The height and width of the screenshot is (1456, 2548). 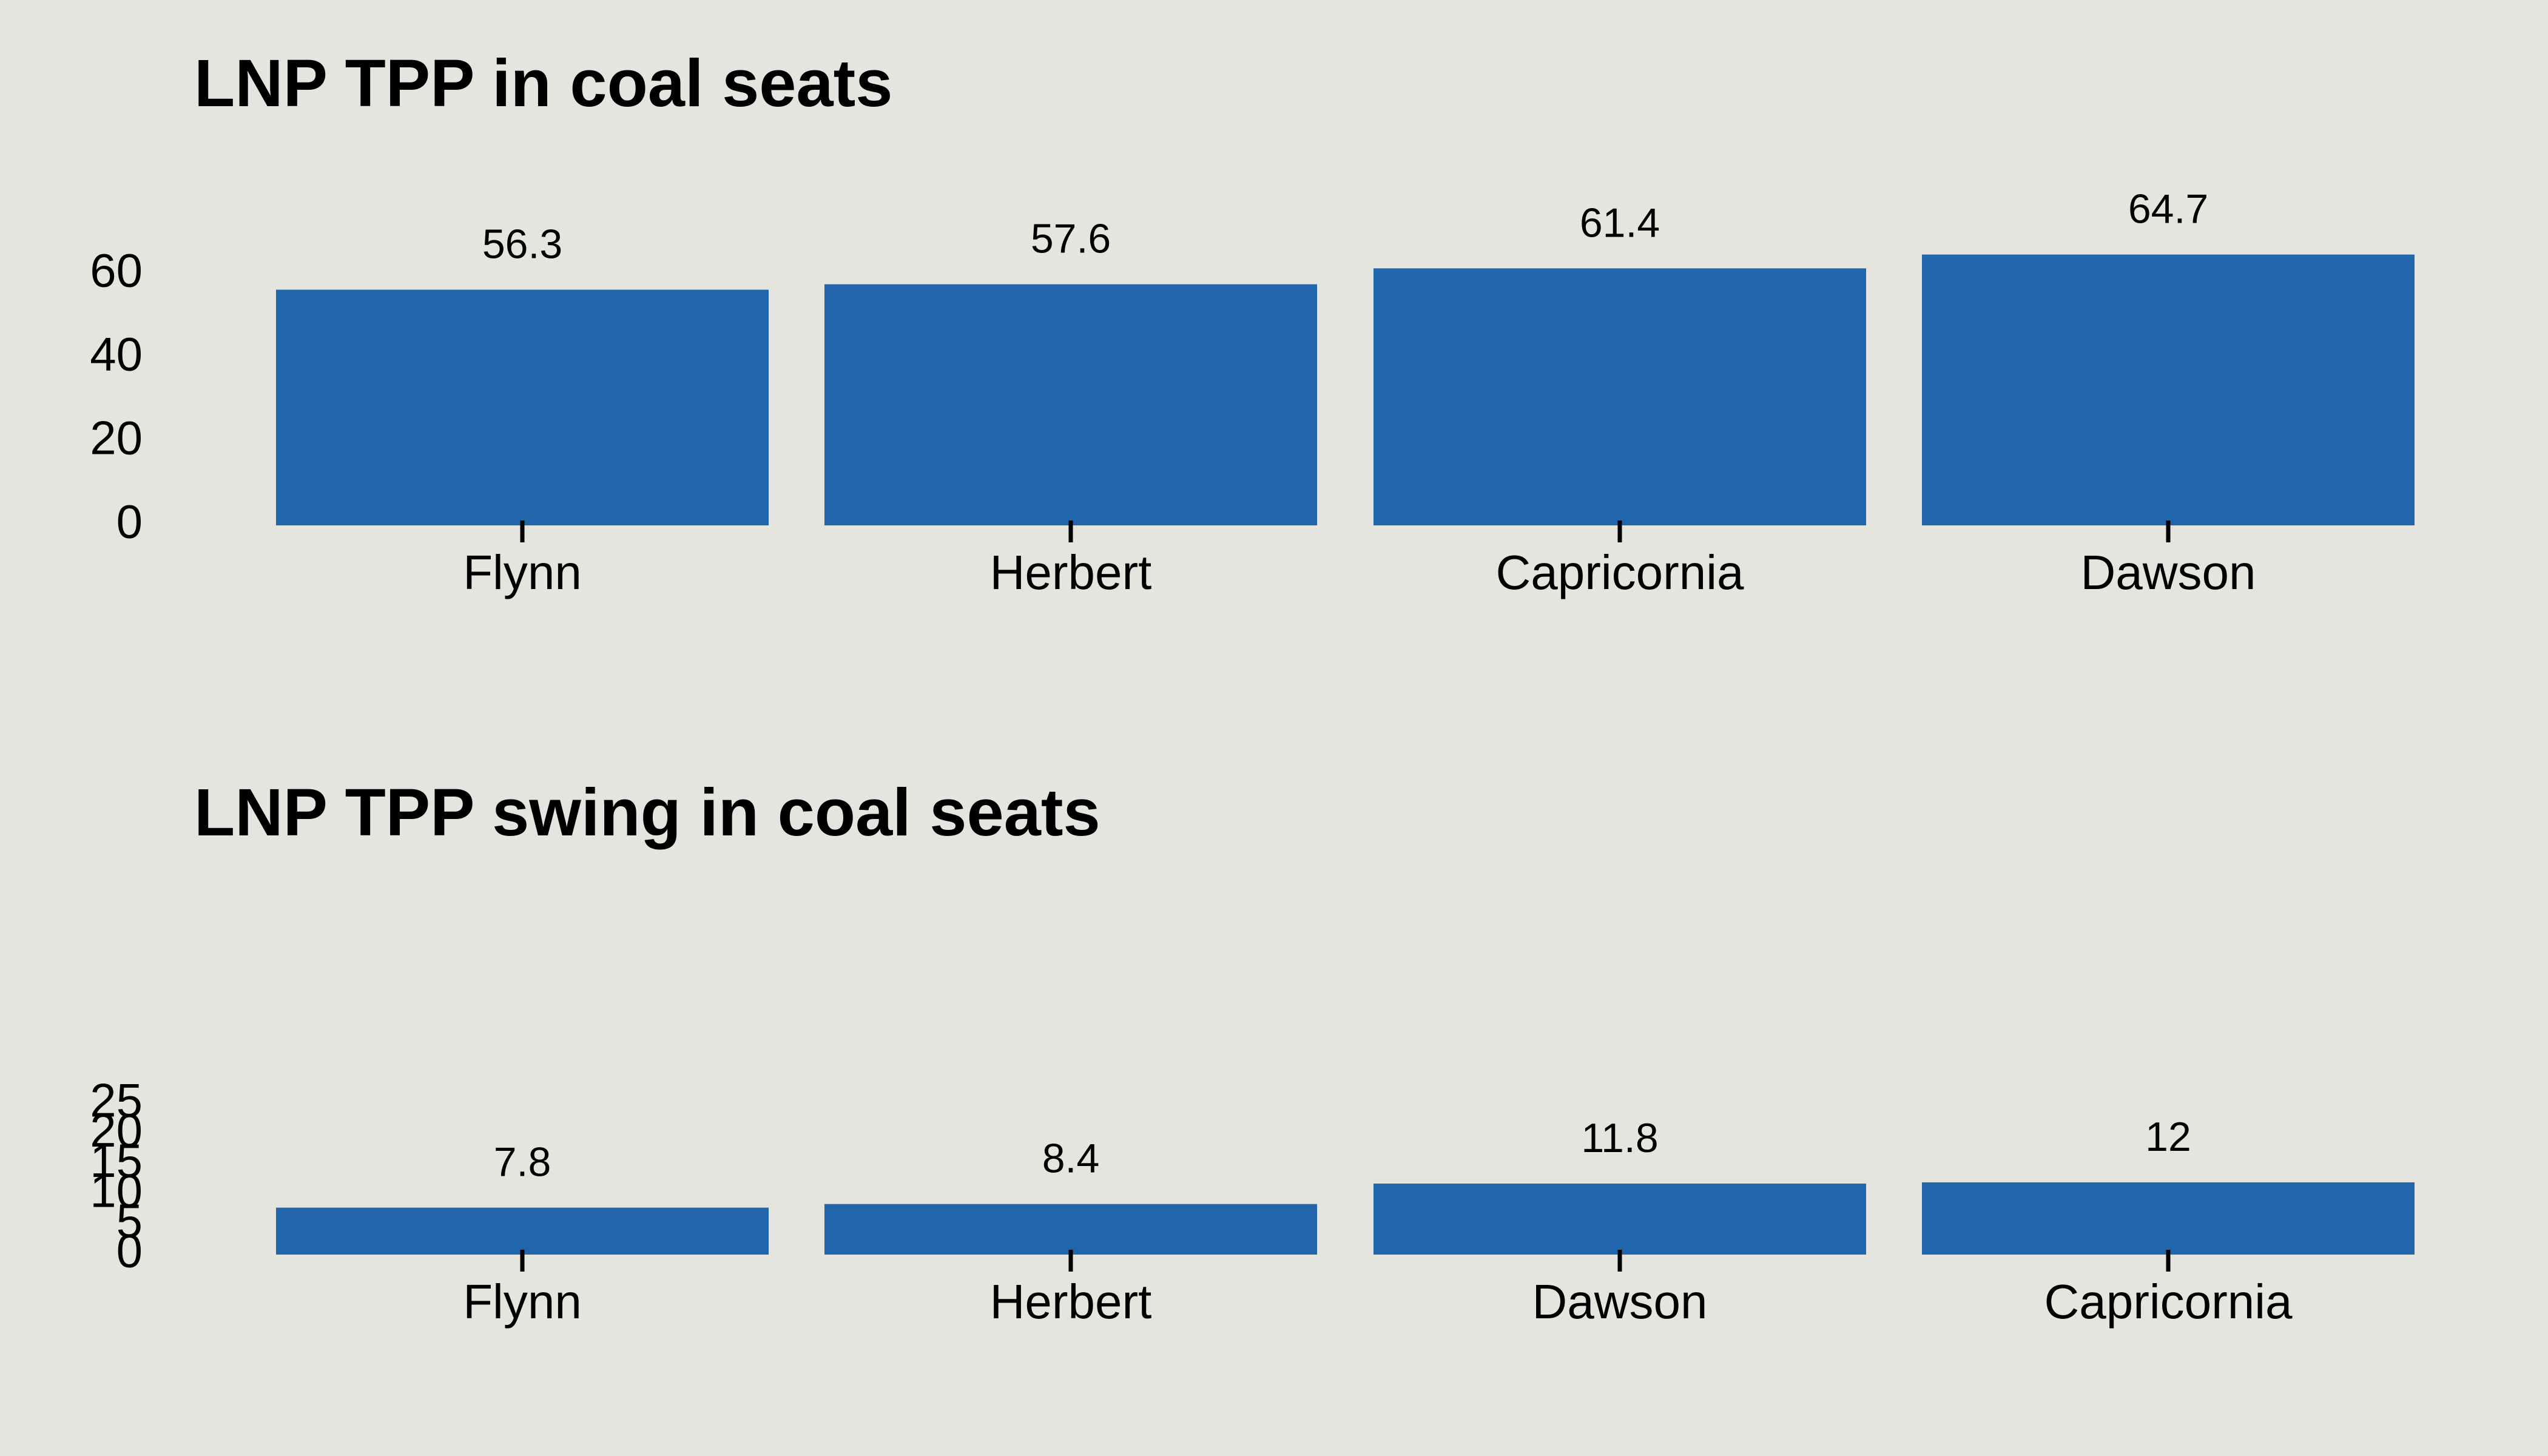 I want to click on y-tick-label: 15, so click(x=116, y=1160).